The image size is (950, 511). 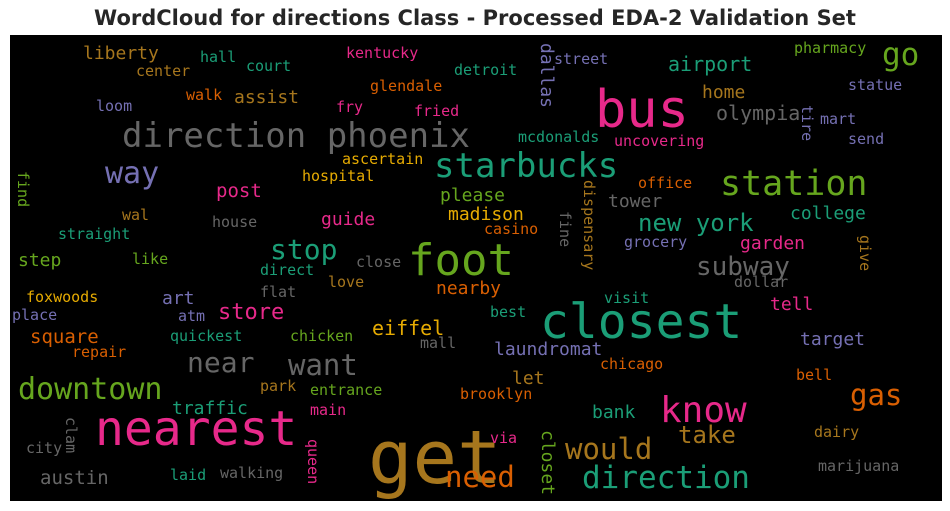 What do you see at coordinates (614, 412) in the screenshot?
I see `word-bank: bank` at bounding box center [614, 412].